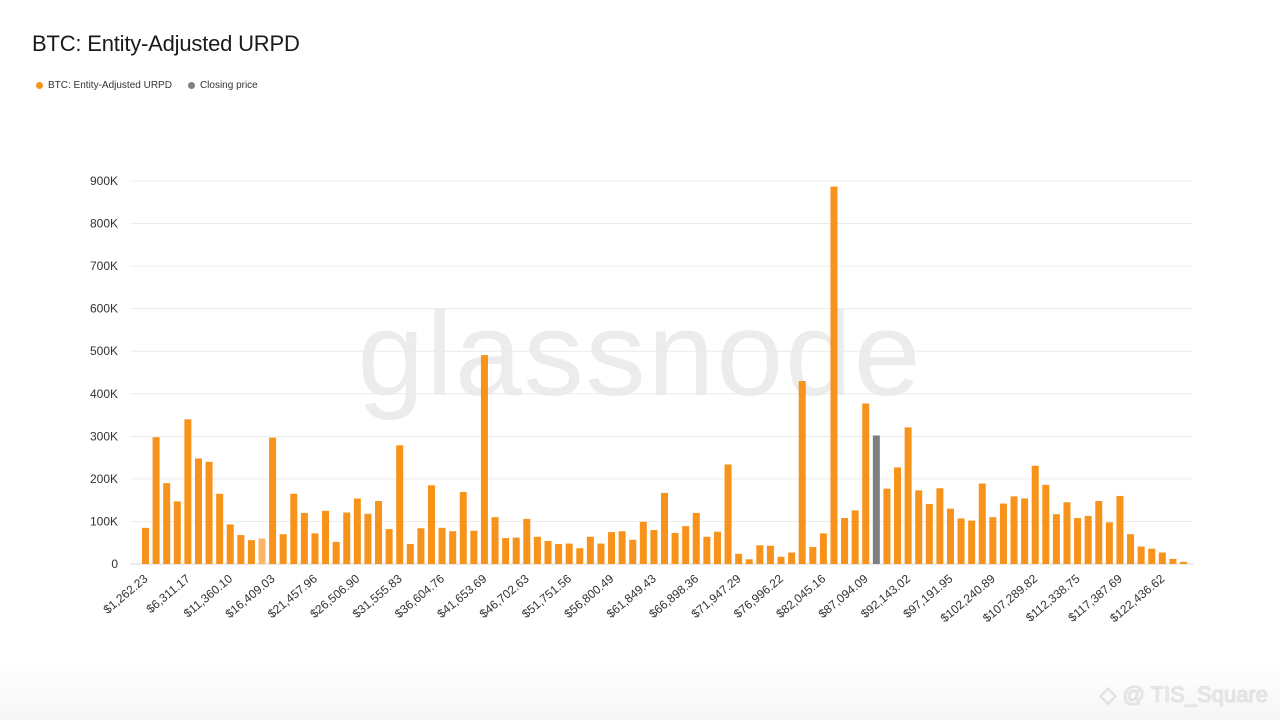 The height and width of the screenshot is (720, 1280). What do you see at coordinates (876, 499) in the screenshot?
I see `closing-price-bar` at bounding box center [876, 499].